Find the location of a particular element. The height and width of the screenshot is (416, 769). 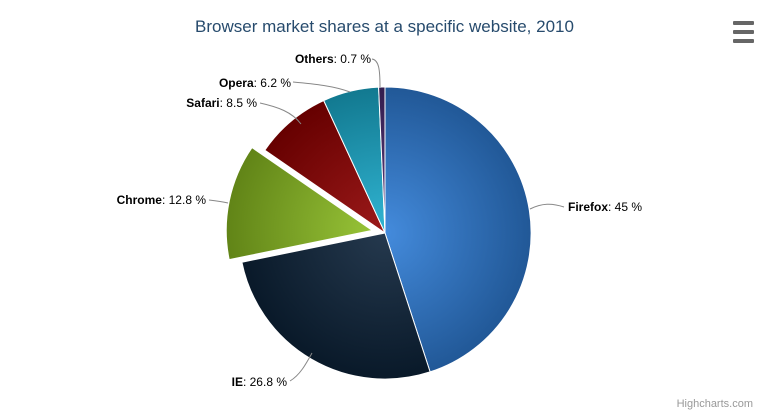

label-connector-firefox is located at coordinates (547, 206).